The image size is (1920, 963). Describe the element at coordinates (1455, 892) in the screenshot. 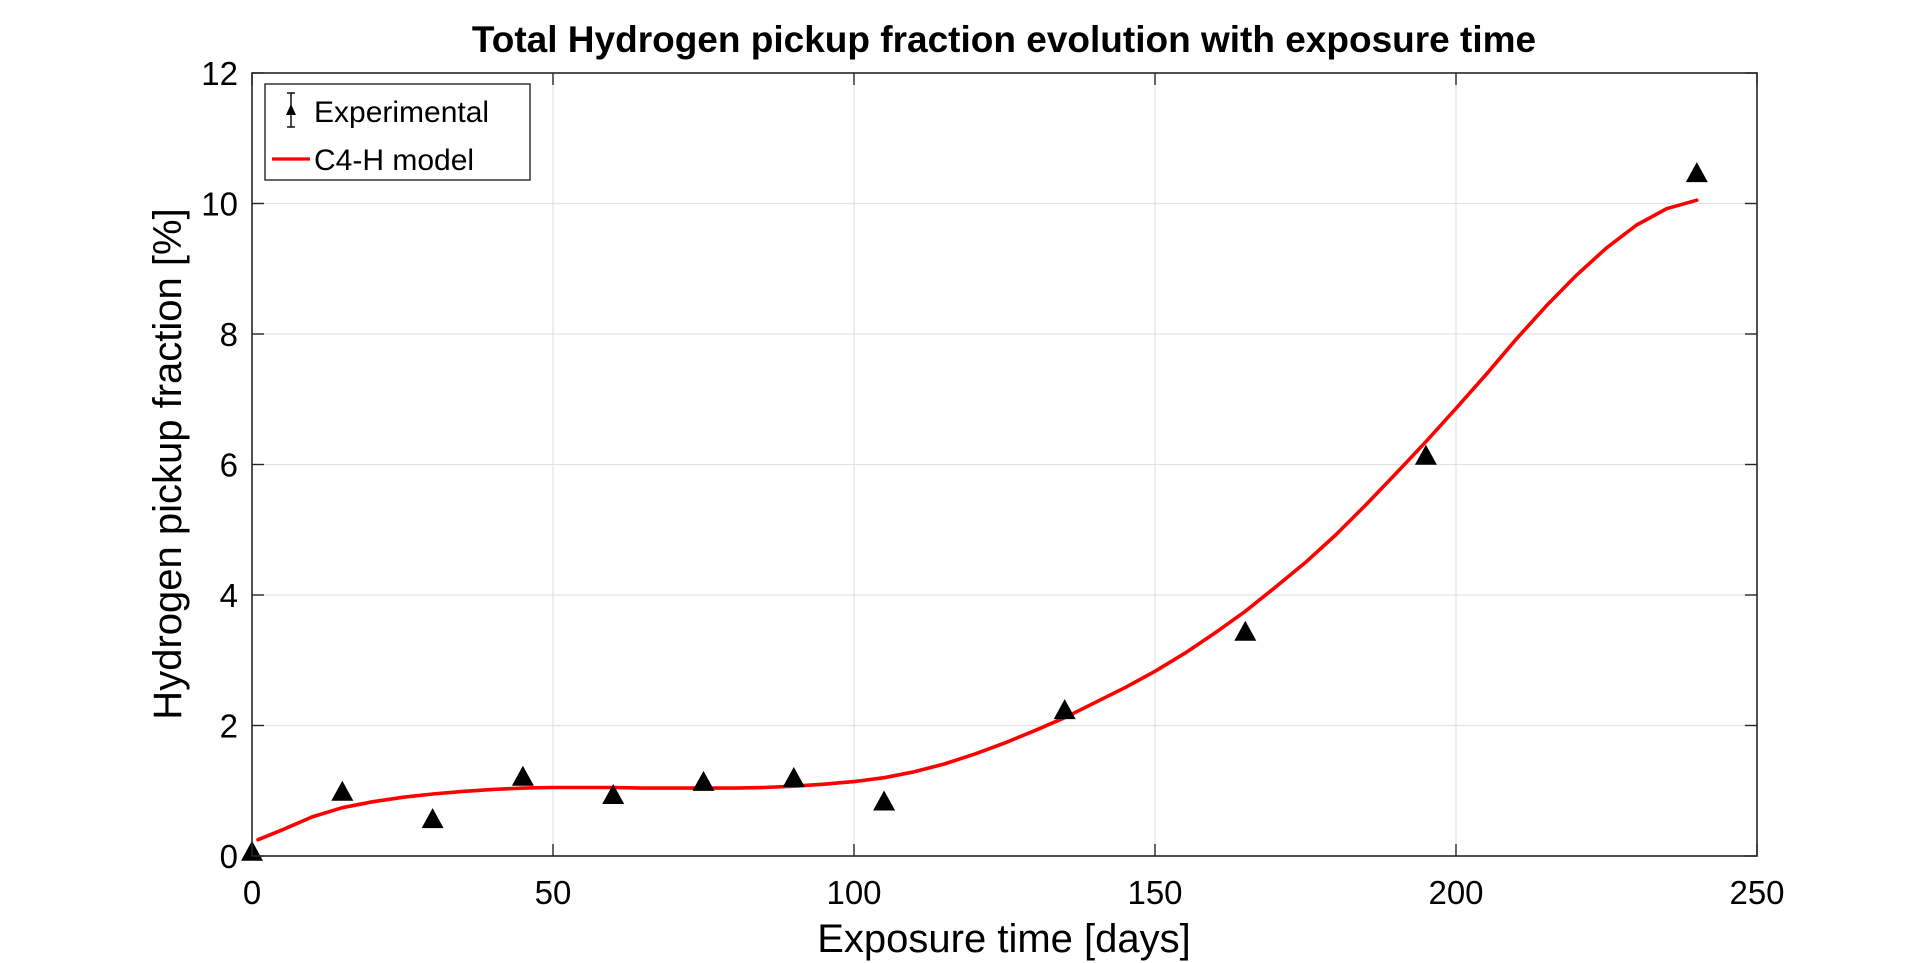

I see `x-tick-label: 200` at that location.